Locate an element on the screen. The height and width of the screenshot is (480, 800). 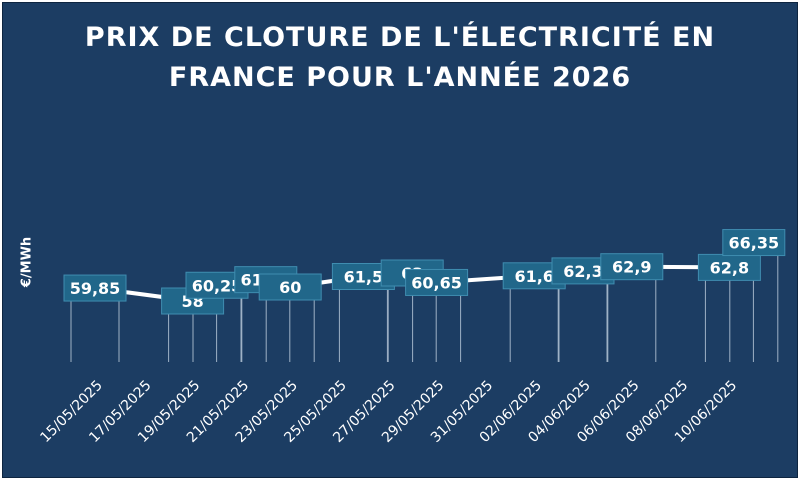
data-label: 66,35 is located at coordinates (753, 243).